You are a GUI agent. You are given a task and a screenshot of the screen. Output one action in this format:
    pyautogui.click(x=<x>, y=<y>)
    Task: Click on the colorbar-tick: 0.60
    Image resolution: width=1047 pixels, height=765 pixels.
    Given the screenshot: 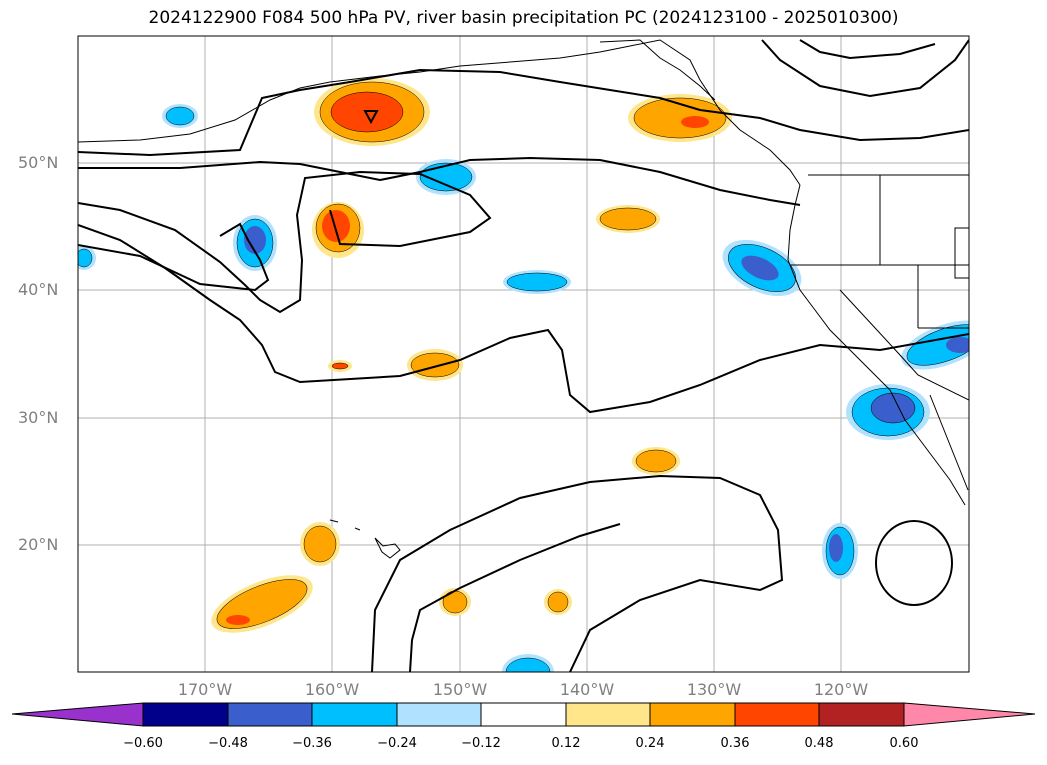 What is the action you would take?
    pyautogui.click(x=904, y=743)
    